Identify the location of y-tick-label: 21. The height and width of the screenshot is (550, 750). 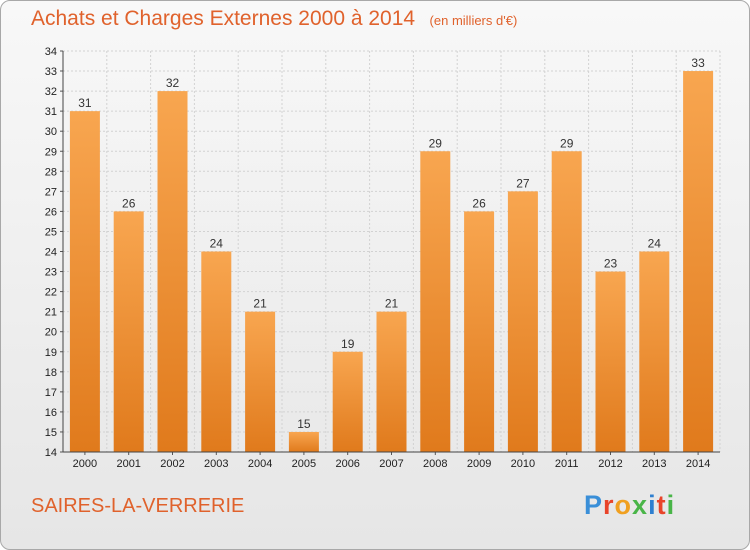
(51, 313).